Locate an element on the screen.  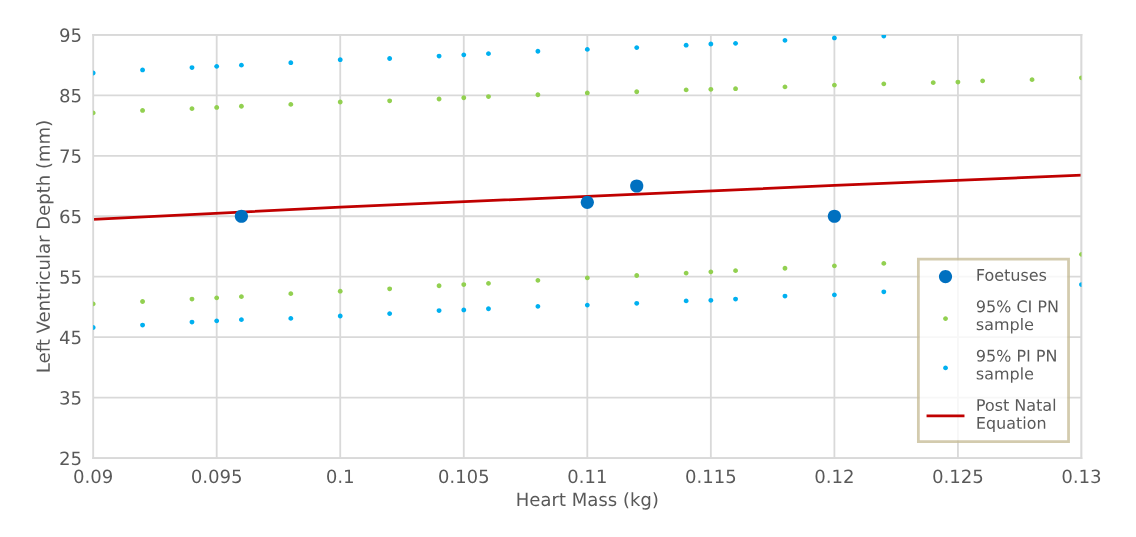
x-tick-label: 0.115 is located at coordinates (711, 476).